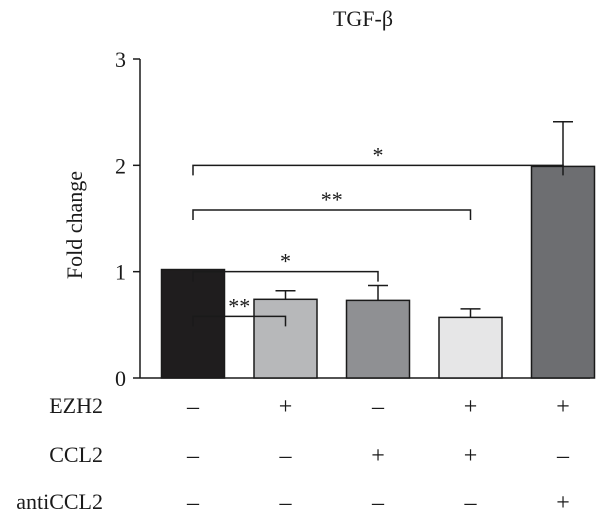 The image size is (600, 519). What do you see at coordinates (363, 18) in the screenshot?
I see `chart-title: TGF-β` at bounding box center [363, 18].